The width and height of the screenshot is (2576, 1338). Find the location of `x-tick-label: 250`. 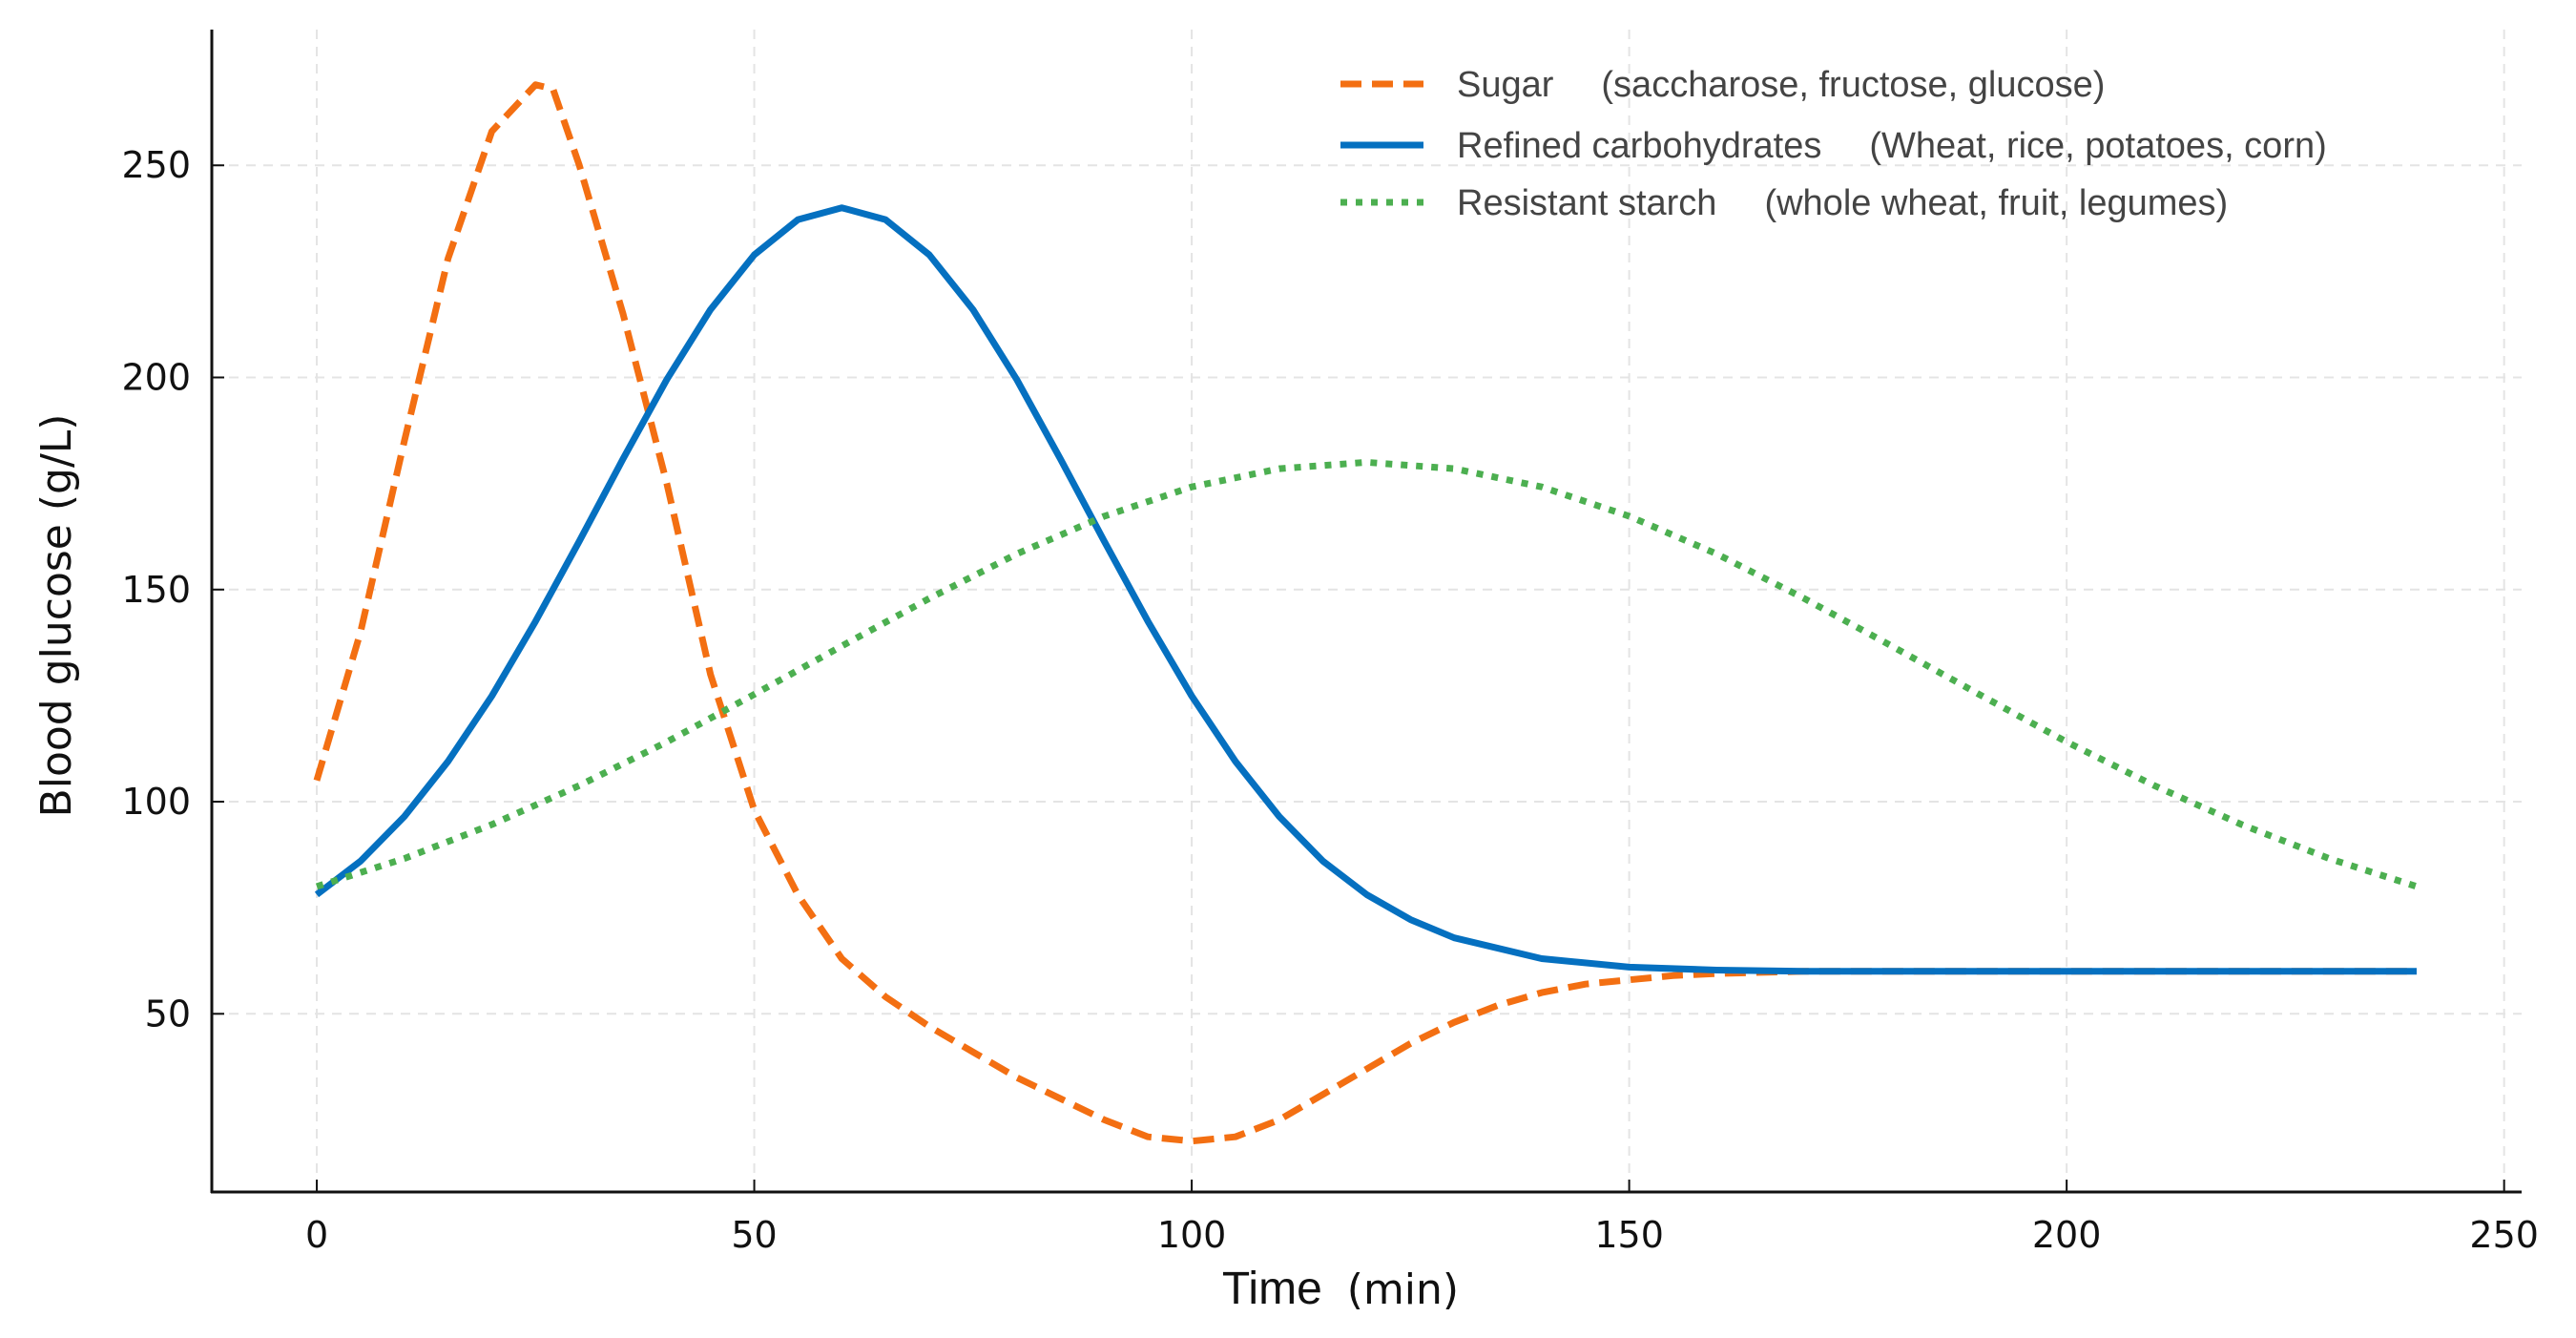

x-tick-label: 250 is located at coordinates (2504, 1235).